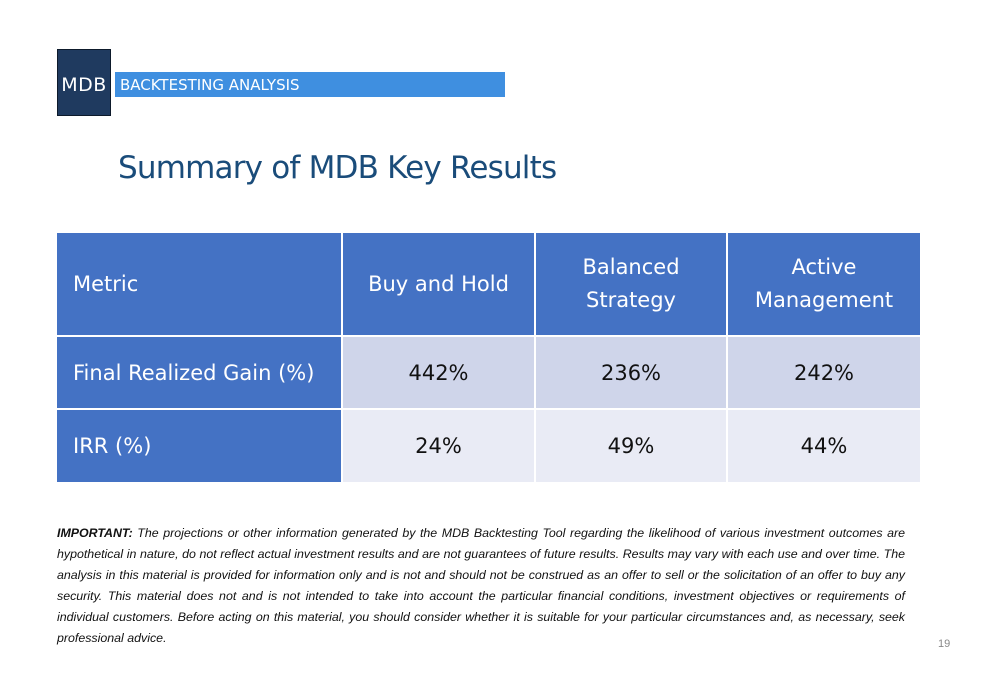 The height and width of the screenshot is (685, 1000). Describe the element at coordinates (200, 285) in the screenshot. I see `column-header-metric: Metric` at that location.